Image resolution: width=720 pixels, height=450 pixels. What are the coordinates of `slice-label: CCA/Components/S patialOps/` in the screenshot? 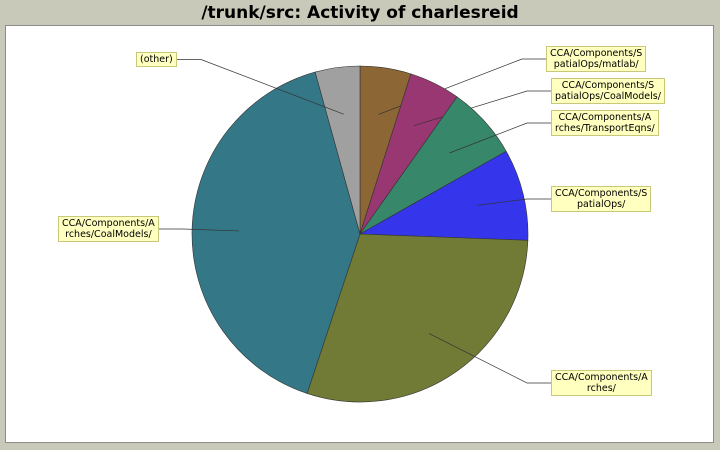 It's located at (601, 199).